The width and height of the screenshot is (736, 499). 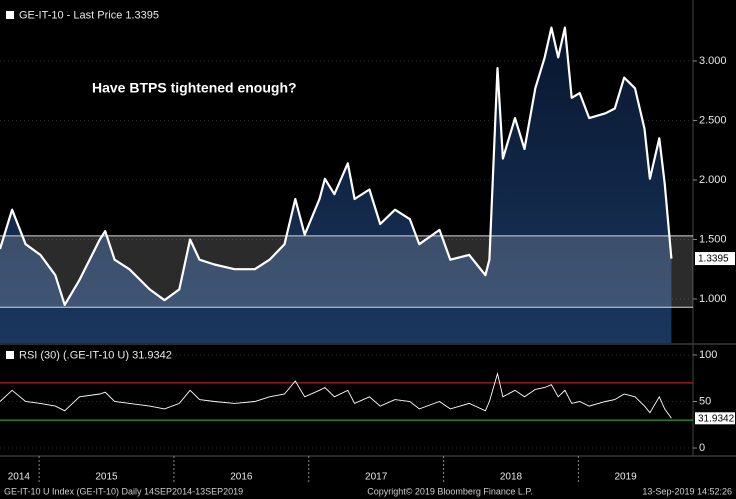 I want to click on y-tick-label: 2.500, so click(x=713, y=120).